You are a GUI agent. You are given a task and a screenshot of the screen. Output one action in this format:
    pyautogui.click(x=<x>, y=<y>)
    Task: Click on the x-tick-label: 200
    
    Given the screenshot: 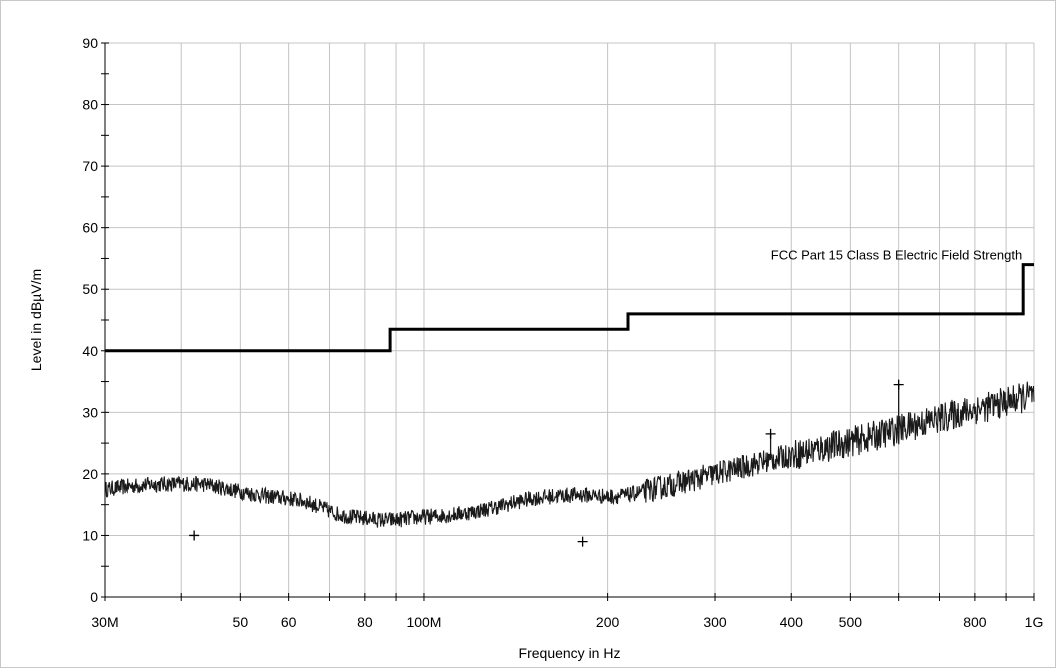 What is the action you would take?
    pyautogui.click(x=608, y=622)
    